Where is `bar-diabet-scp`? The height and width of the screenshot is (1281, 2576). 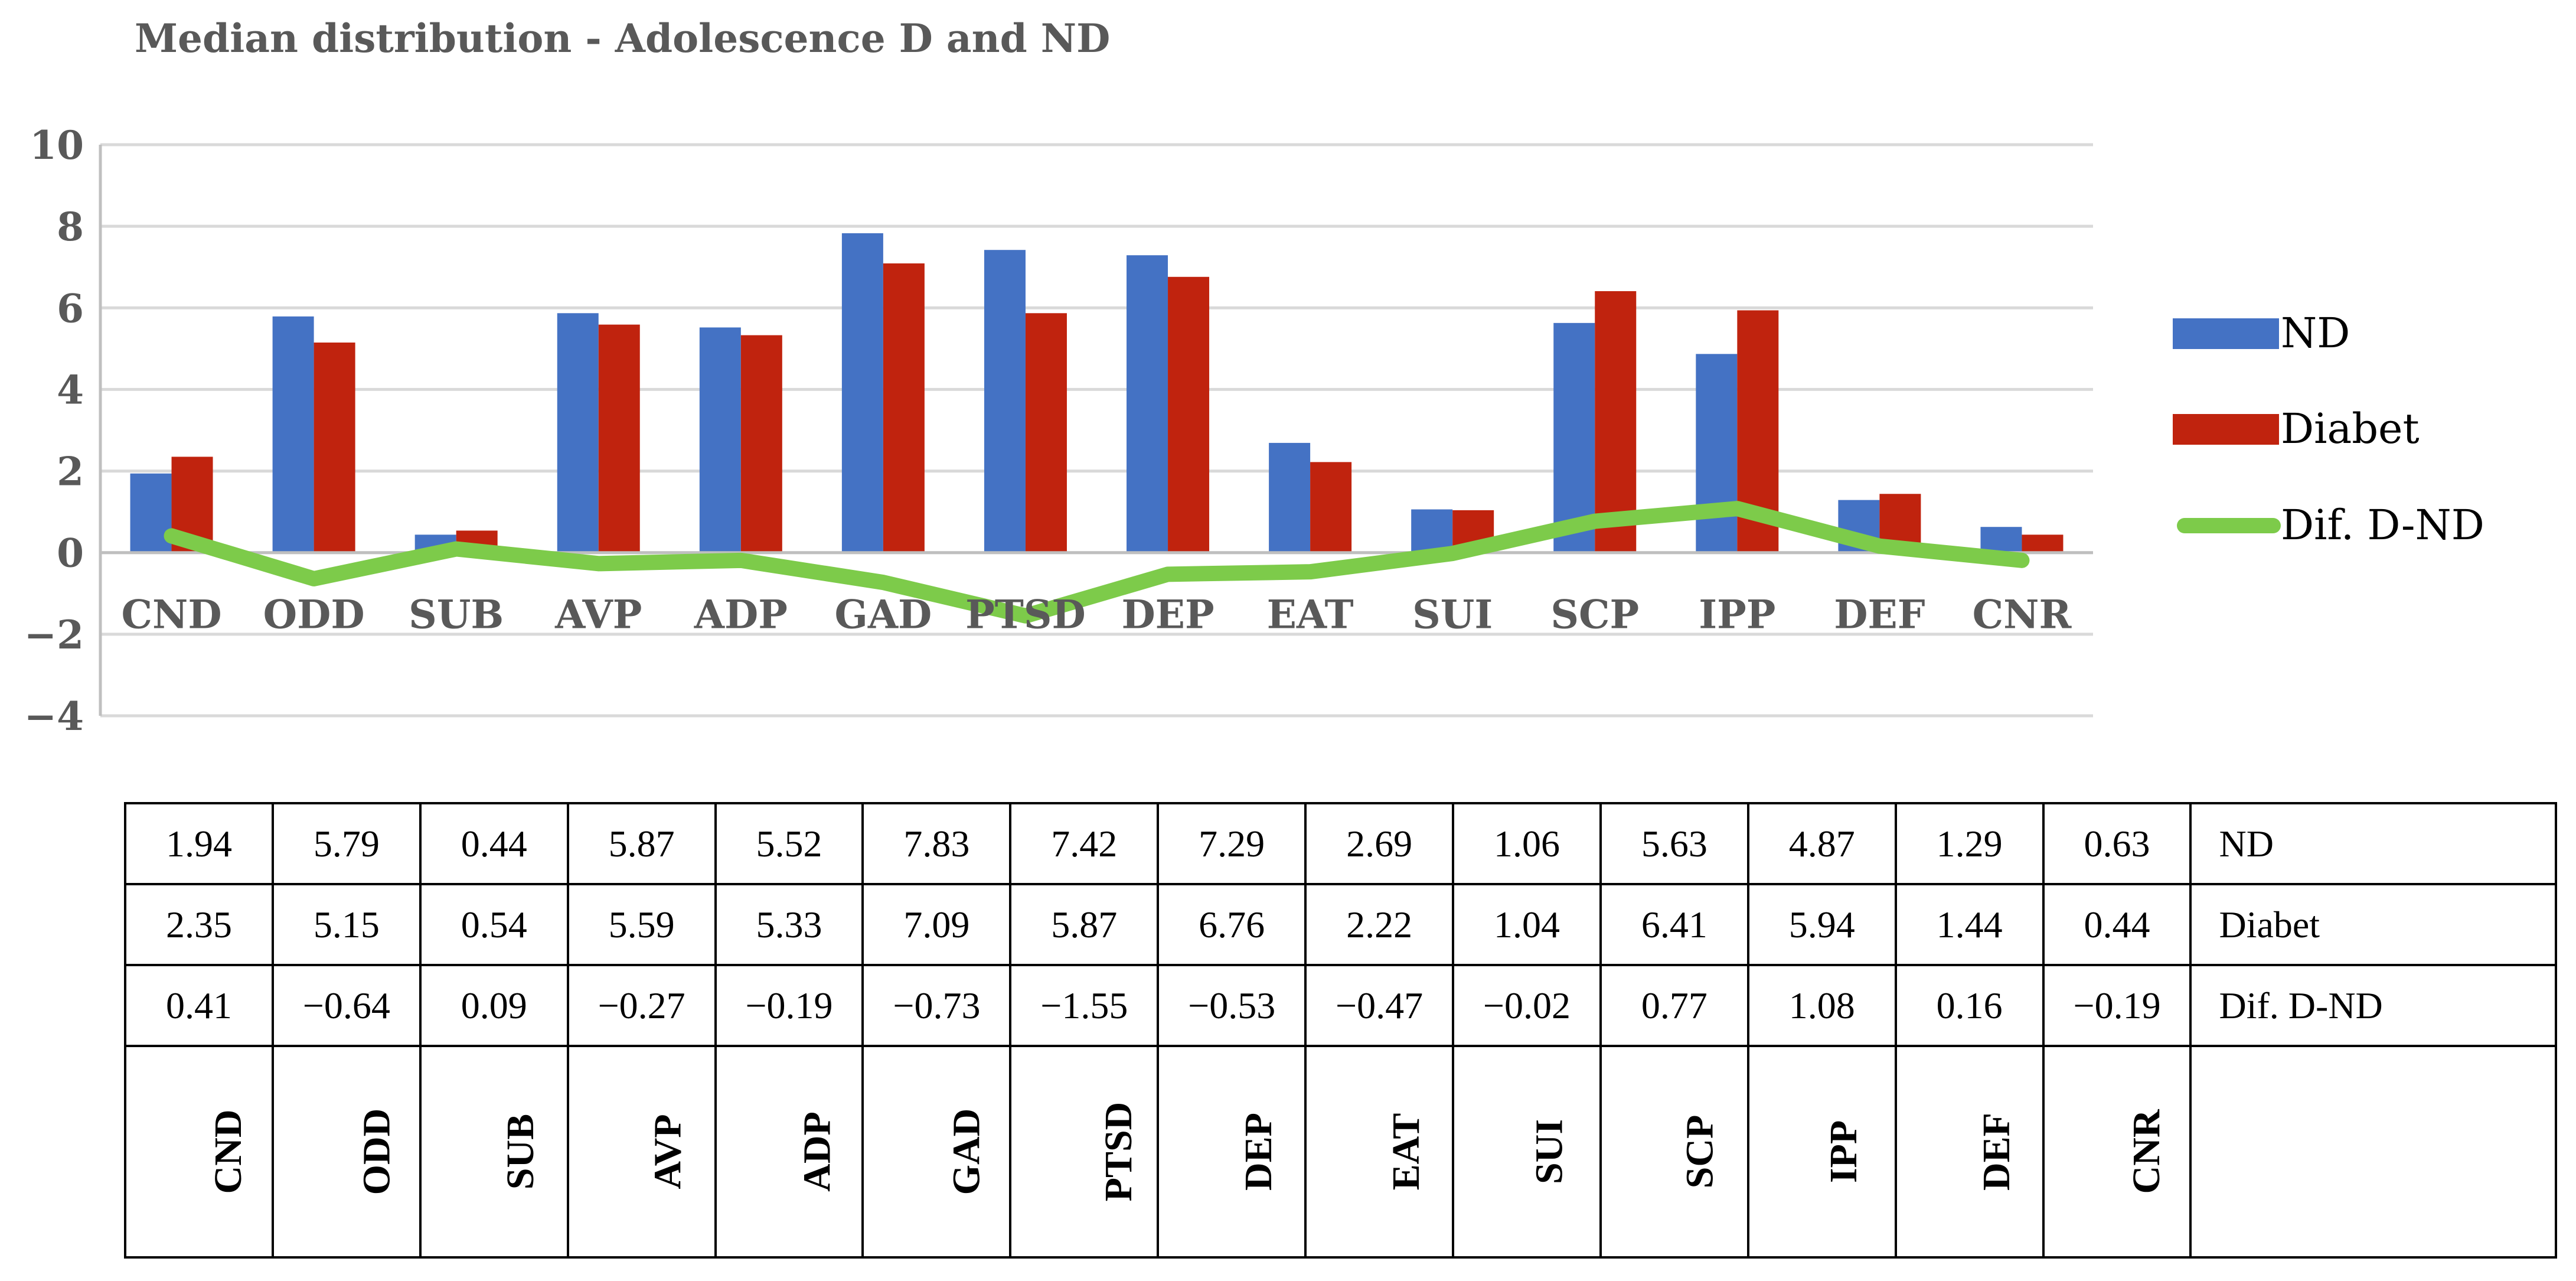 bar-diabet-scp is located at coordinates (1616, 422).